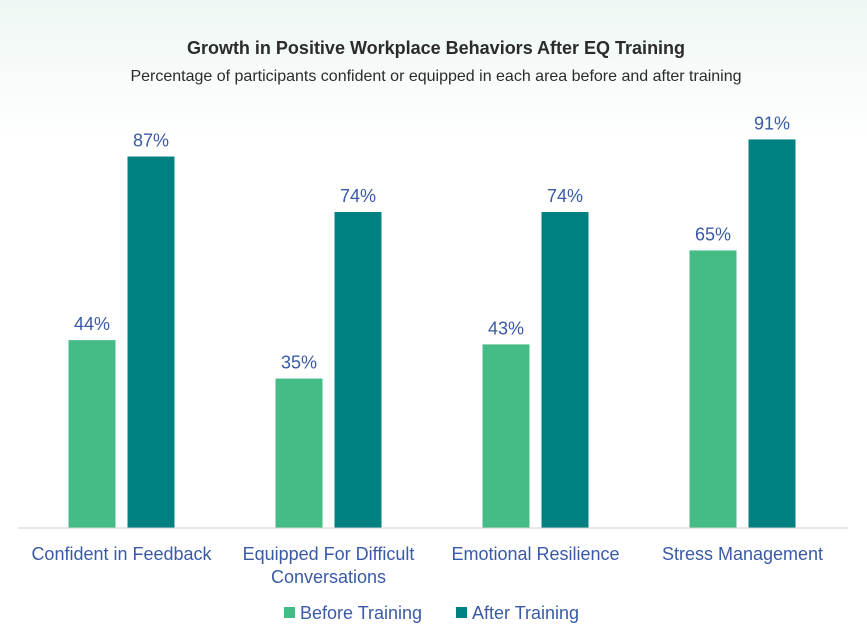 The image size is (867, 641). I want to click on data-label: 44%, so click(92, 324).